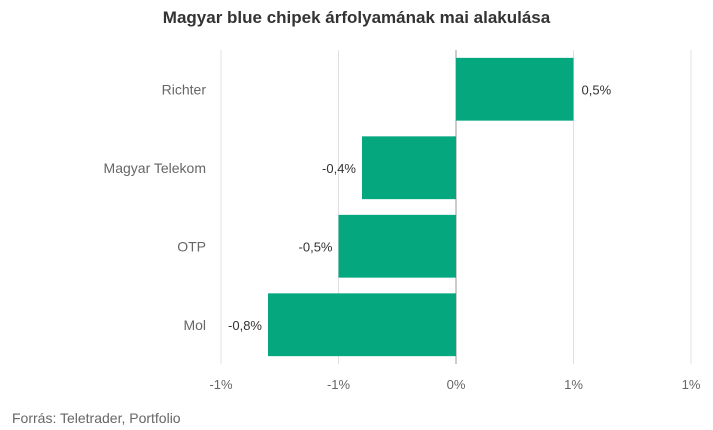 This screenshot has height=430, width=713. What do you see at coordinates (245, 325) in the screenshot?
I see `data-label: -0,8%` at bounding box center [245, 325].